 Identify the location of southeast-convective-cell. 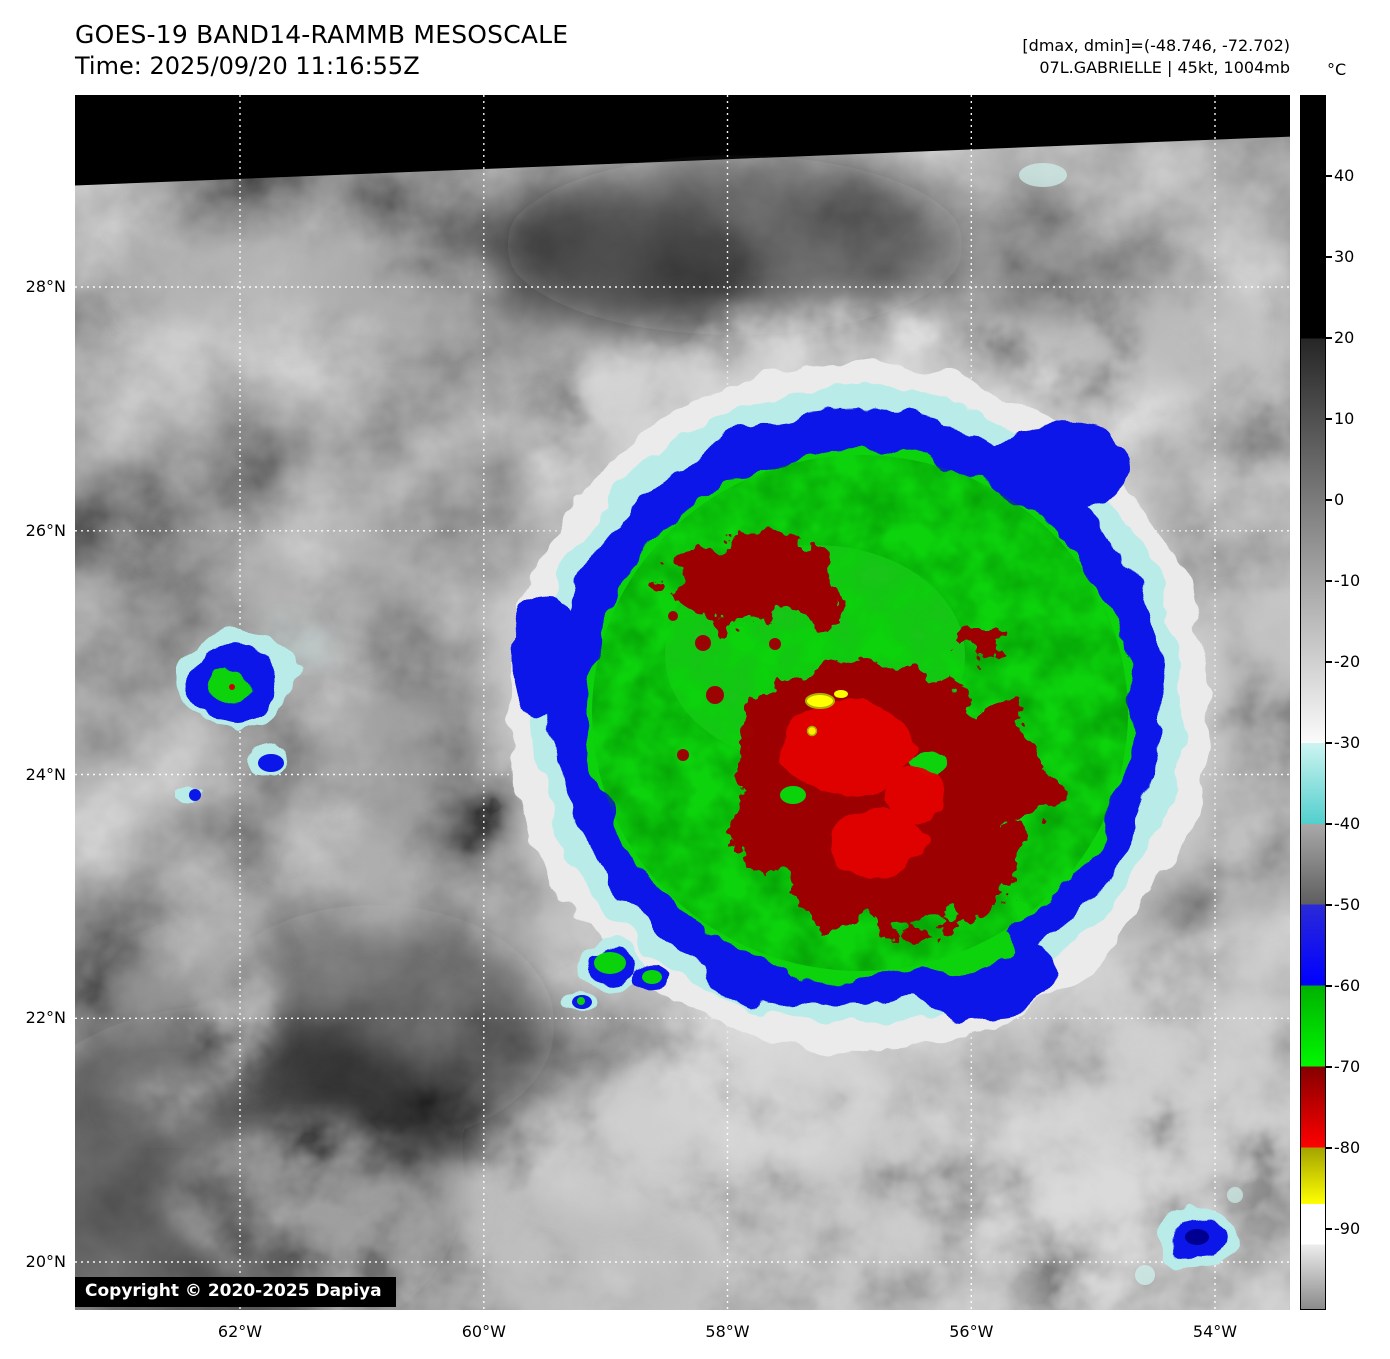
(1189, 1236).